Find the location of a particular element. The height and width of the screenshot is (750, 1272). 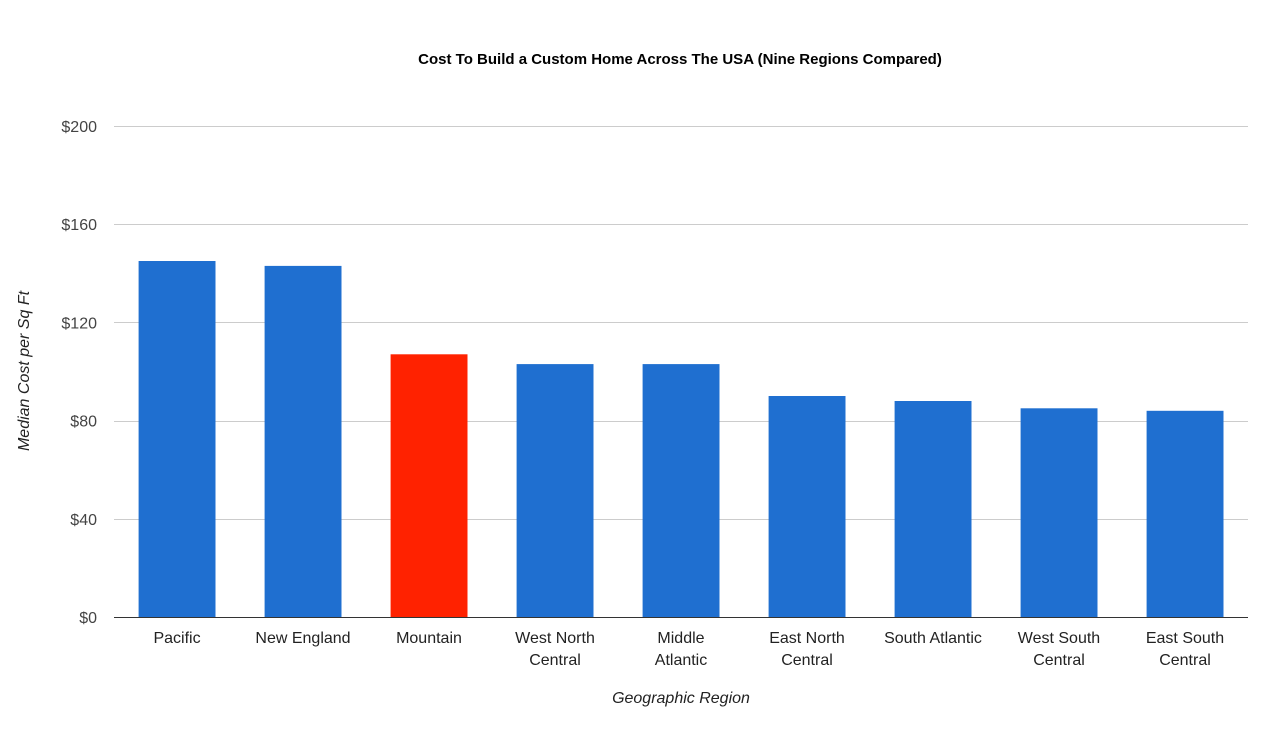

y-tick-label: $80 is located at coordinates (83, 422).